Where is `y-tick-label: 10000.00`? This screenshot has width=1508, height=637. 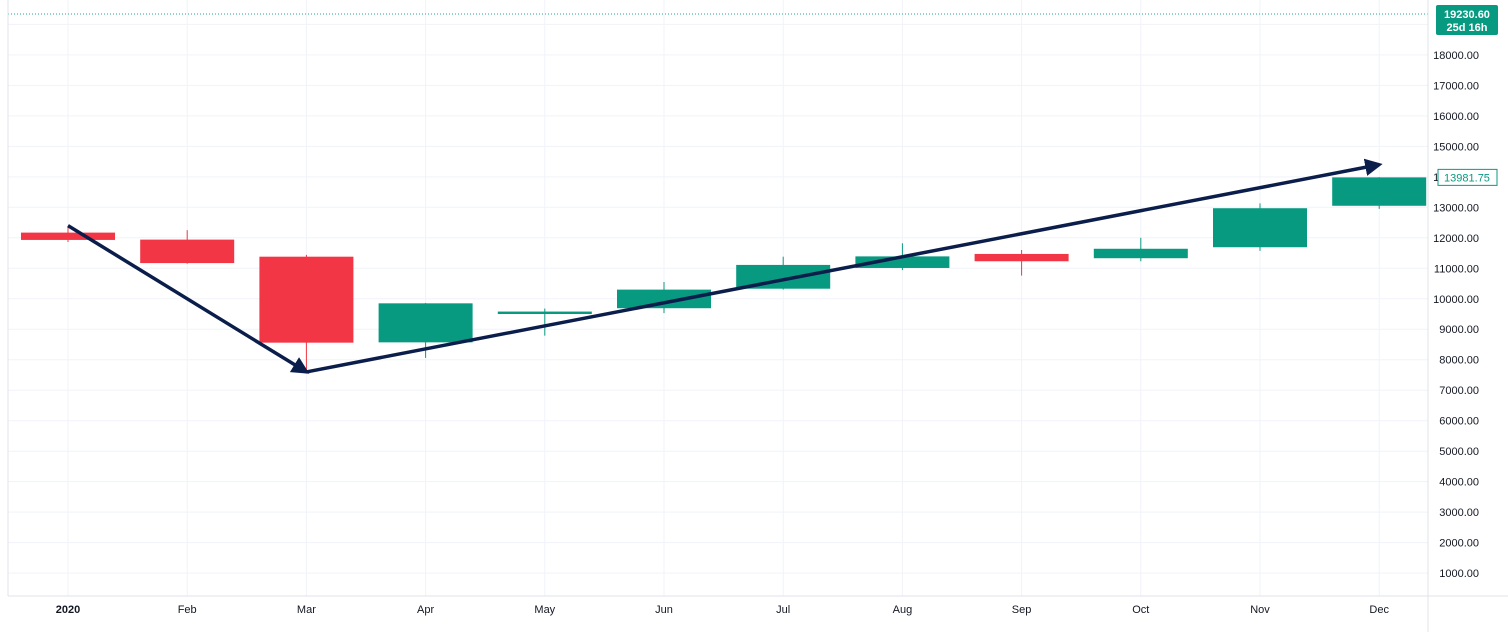
y-tick-label: 10000.00 is located at coordinates (1456, 300).